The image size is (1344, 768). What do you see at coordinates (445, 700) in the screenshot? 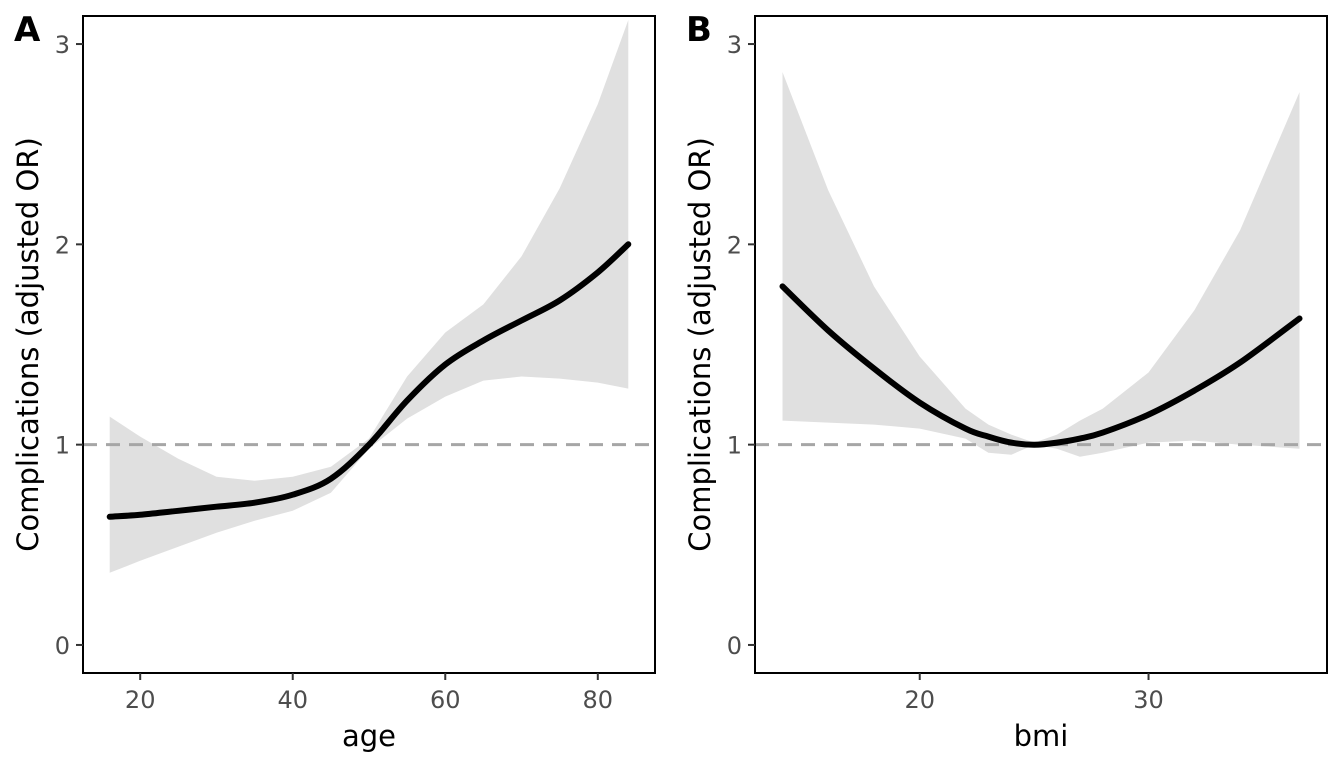
I see `x-tick-label: 60` at bounding box center [445, 700].